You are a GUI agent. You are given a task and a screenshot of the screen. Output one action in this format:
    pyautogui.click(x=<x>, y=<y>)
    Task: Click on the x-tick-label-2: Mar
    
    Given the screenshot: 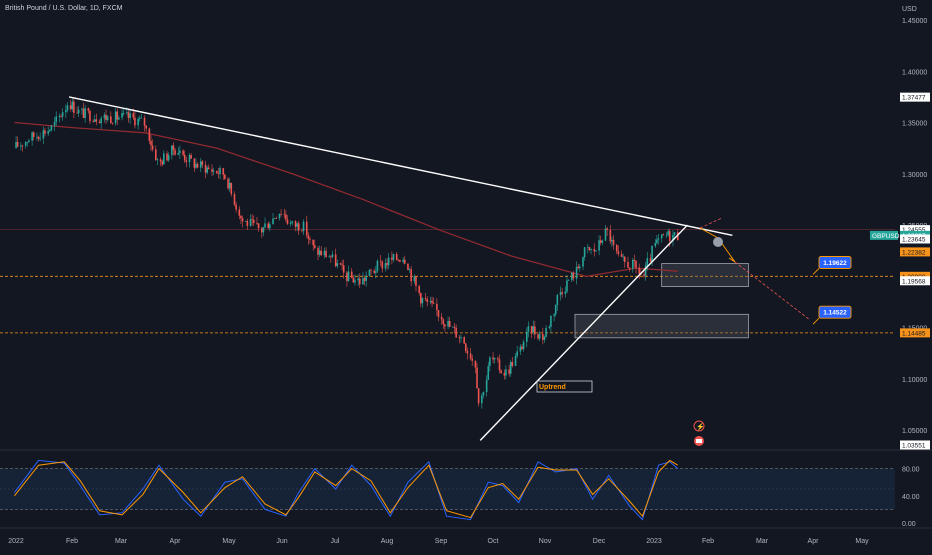 What is the action you would take?
    pyautogui.click(x=121, y=541)
    